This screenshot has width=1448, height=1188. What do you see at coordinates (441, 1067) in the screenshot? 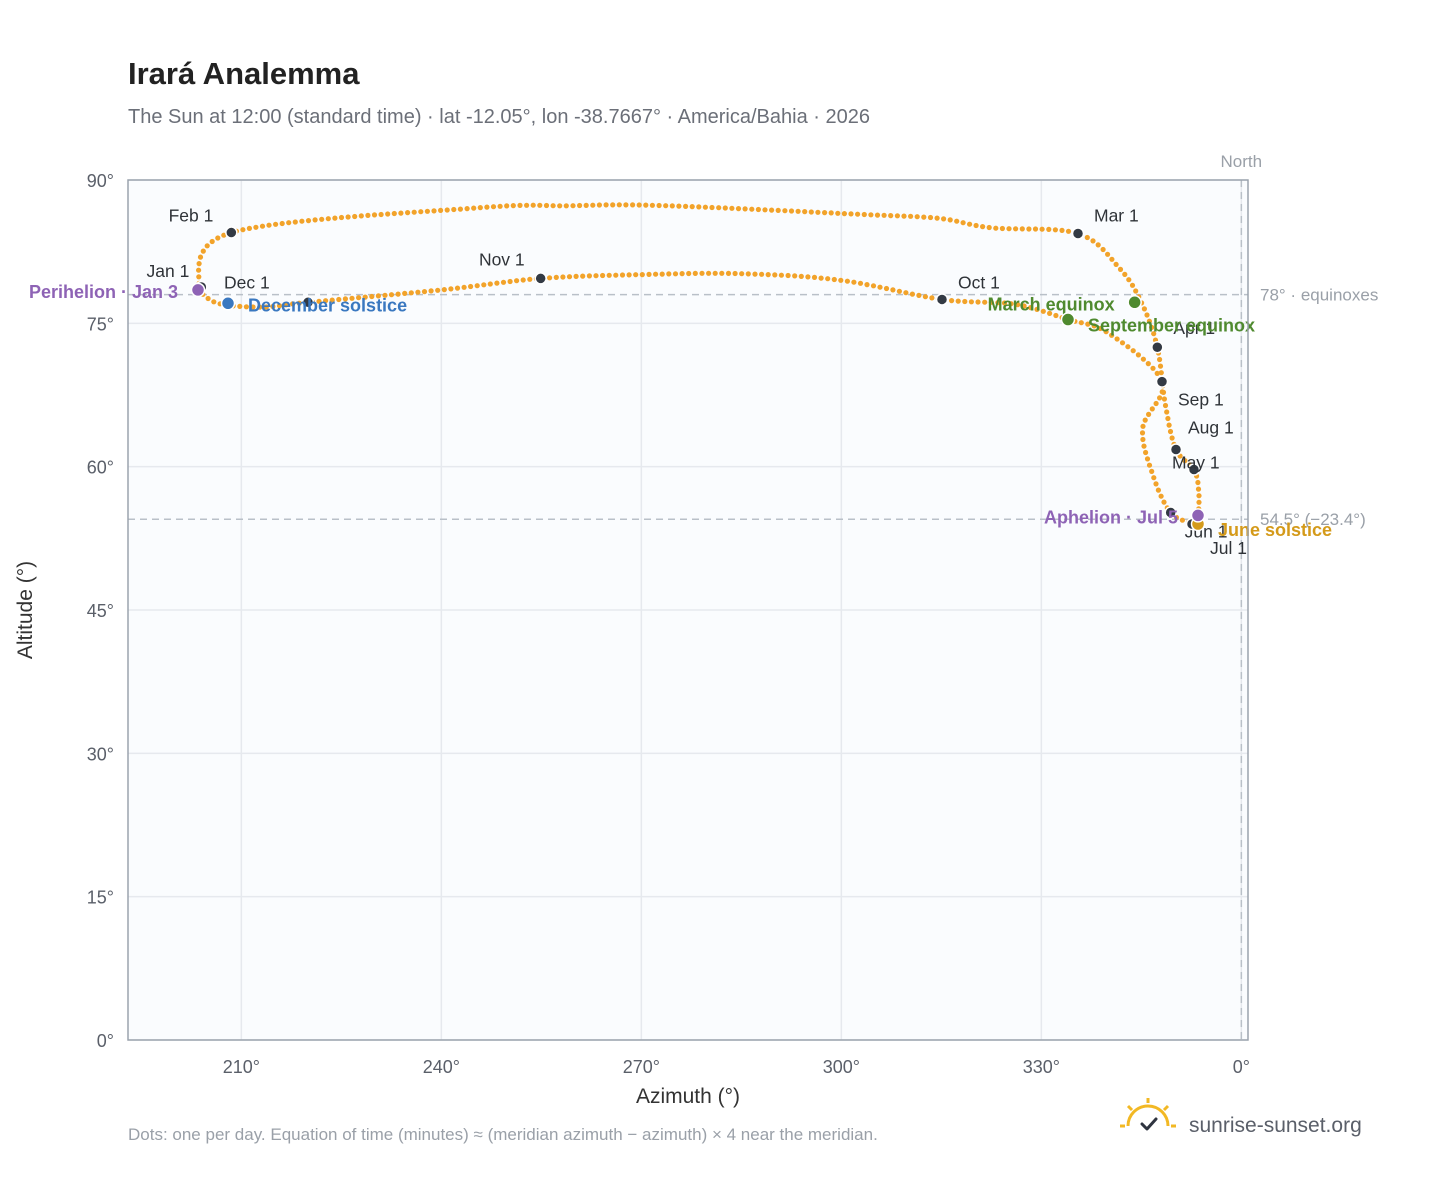
I see `x-tick-label: 240°` at bounding box center [441, 1067].